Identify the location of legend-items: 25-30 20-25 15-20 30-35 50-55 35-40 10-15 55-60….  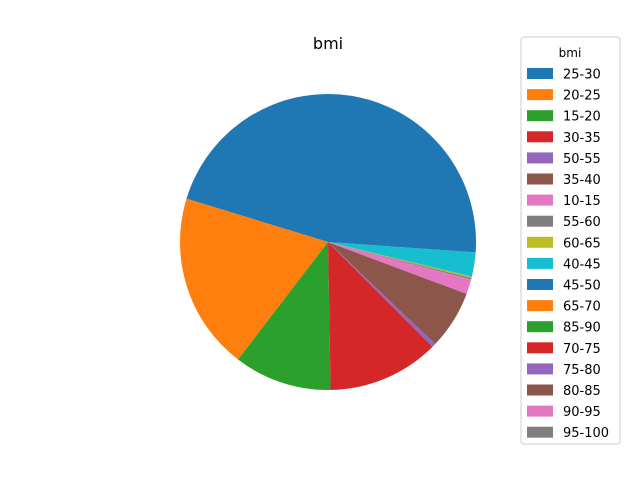
(568, 254).